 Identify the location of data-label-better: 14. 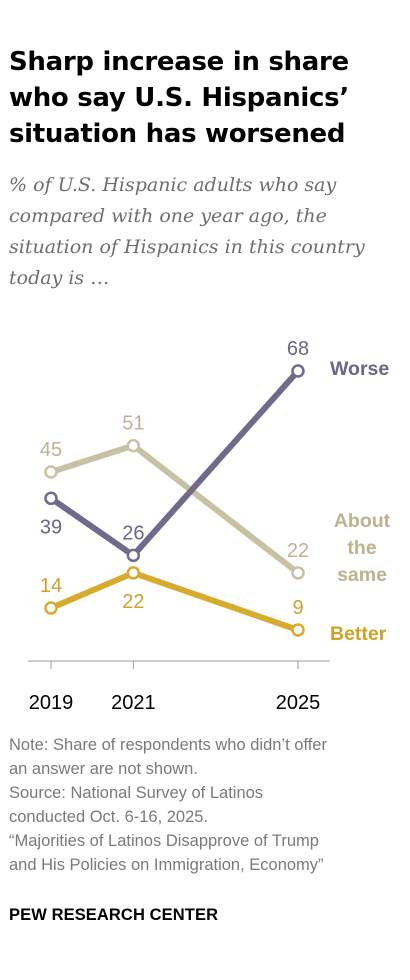
(51, 586).